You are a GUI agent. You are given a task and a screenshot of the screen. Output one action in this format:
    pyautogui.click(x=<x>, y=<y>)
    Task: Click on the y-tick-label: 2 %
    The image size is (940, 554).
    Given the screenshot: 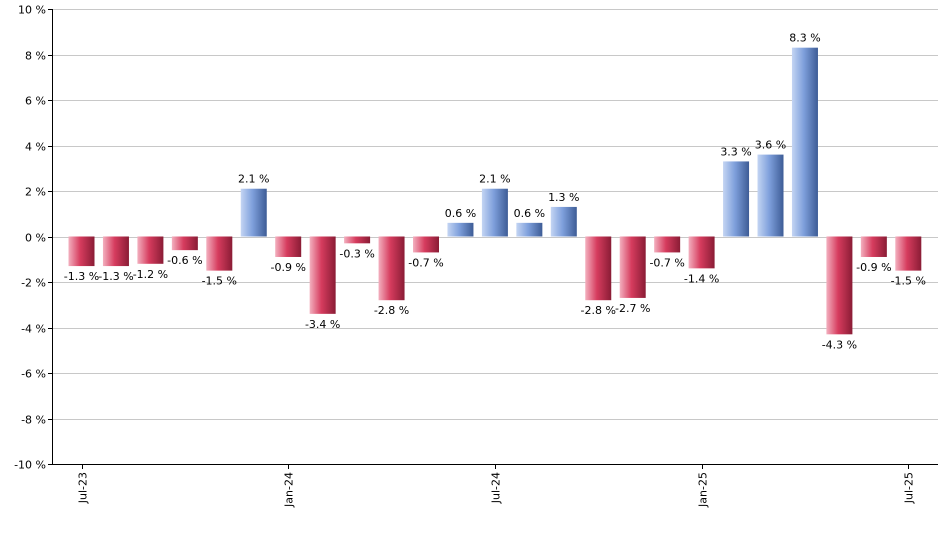 What is the action you would take?
    pyautogui.click(x=35, y=192)
    